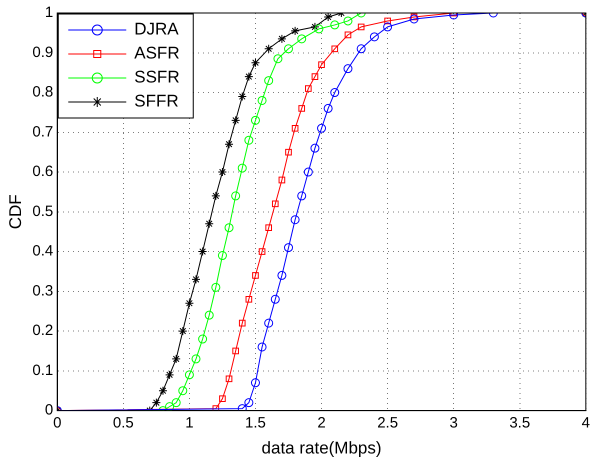  I want to click on legend-label: DJRA, so click(157, 29).